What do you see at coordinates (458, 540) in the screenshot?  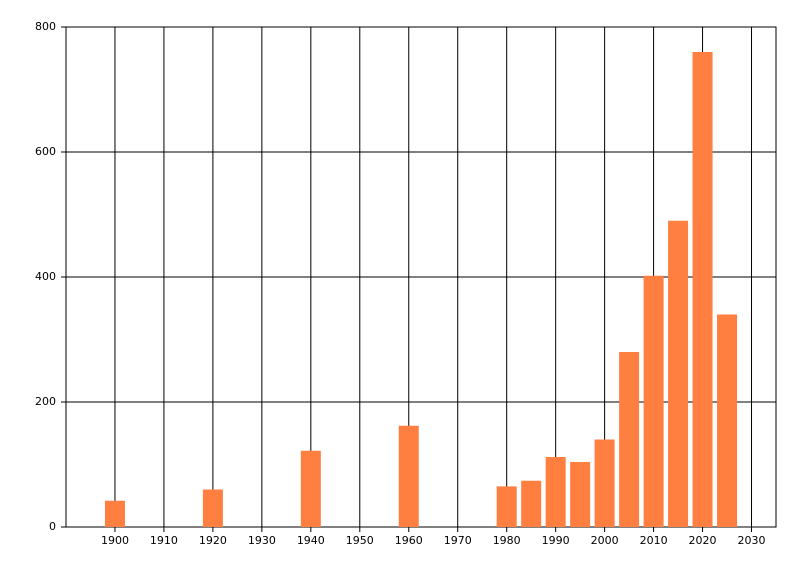 I see `x-tick-label: 1970` at bounding box center [458, 540].